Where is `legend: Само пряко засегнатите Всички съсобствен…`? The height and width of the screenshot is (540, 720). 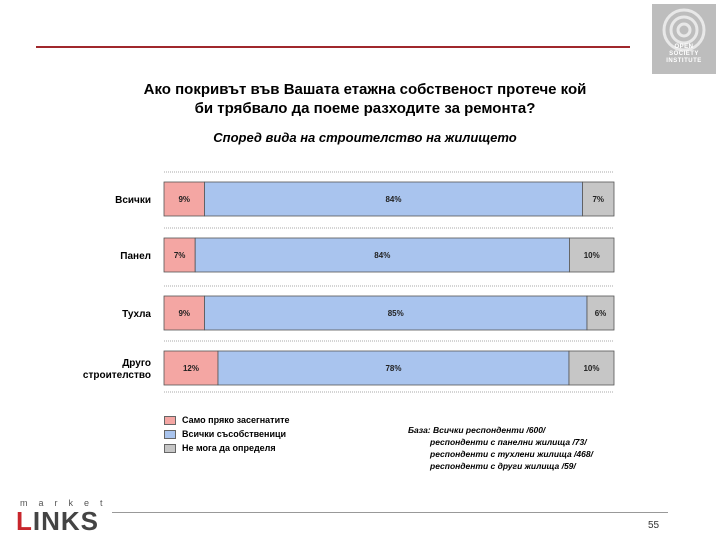
legend: Само пряко засегнатите Всички съсобствен… is located at coordinates (227, 434).